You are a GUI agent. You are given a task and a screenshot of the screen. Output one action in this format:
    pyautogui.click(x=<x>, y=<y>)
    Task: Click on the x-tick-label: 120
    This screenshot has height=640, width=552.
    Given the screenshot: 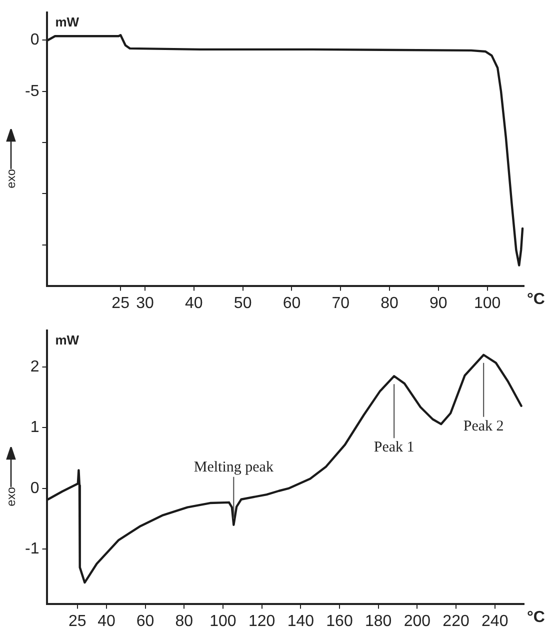 What is the action you would take?
    pyautogui.click(x=262, y=621)
    